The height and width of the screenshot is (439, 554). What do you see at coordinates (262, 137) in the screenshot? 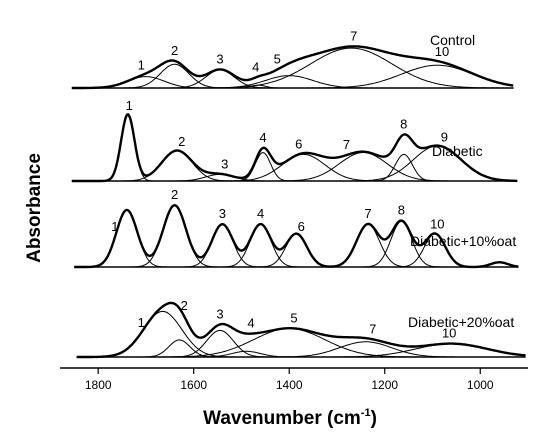
I see `panel-2-peak-label-4: 4` at bounding box center [262, 137].